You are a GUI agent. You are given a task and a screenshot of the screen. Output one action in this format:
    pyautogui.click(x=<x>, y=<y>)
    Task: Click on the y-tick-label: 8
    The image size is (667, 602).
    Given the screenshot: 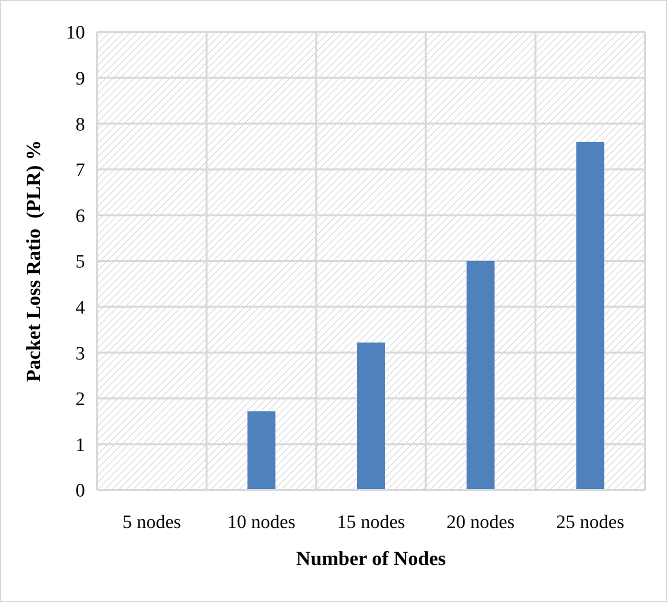 What is the action you would take?
    pyautogui.click(x=80, y=125)
    